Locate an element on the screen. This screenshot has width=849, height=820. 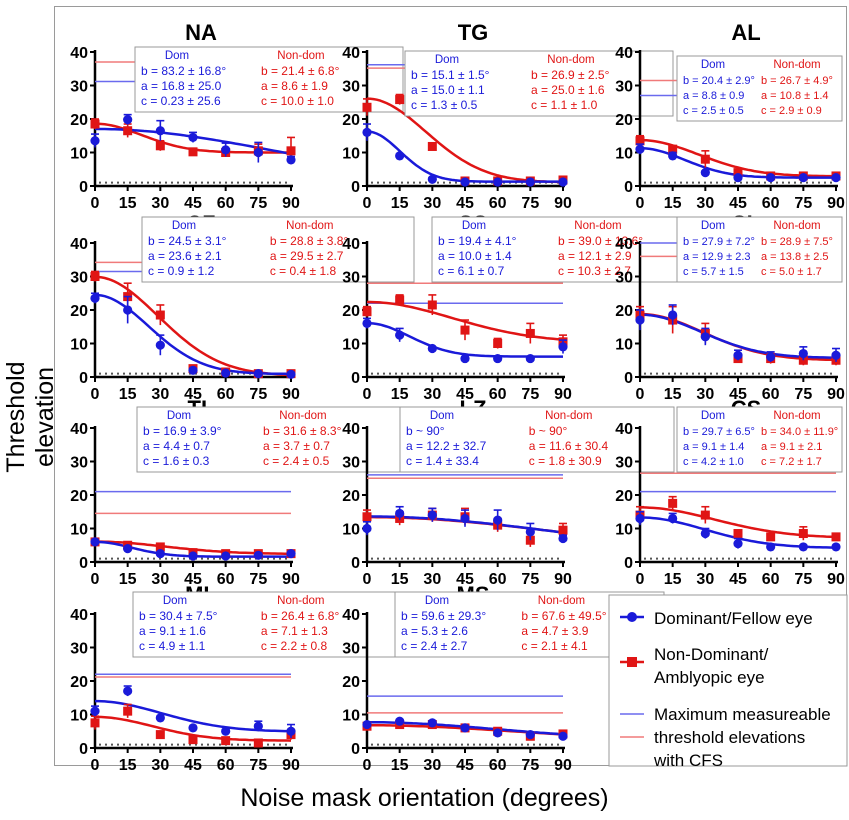
legend-marker-dominant is located at coordinates (632, 617).